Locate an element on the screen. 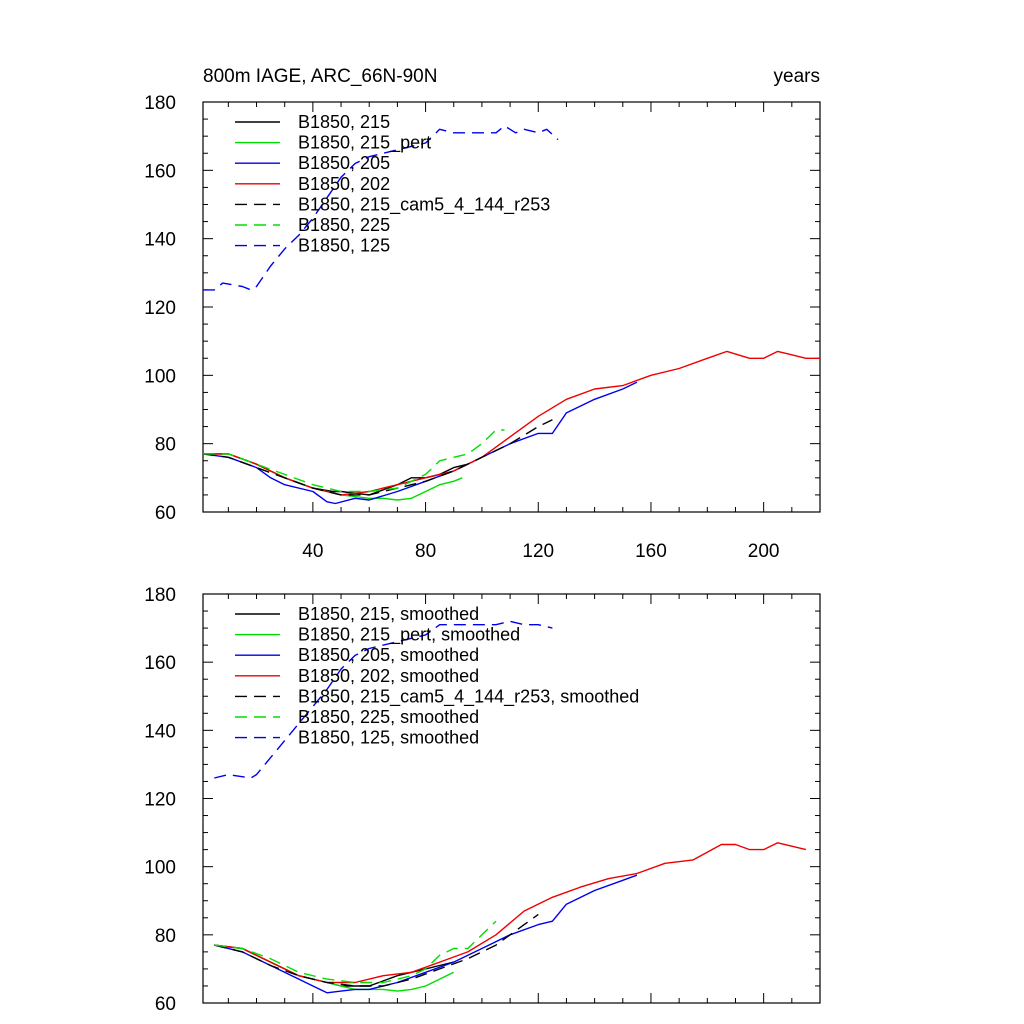 The width and height of the screenshot is (1024, 1024). legend-label: B1850, 125 is located at coordinates (344, 246).